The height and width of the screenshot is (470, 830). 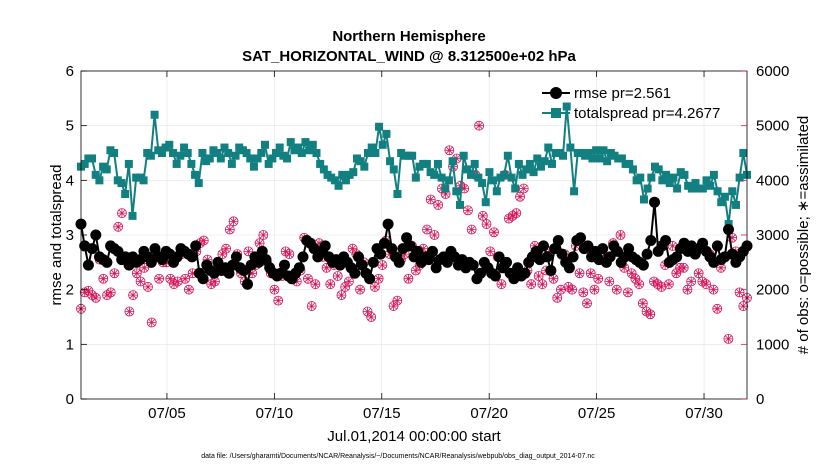 What do you see at coordinates (772, 71) in the screenshot?
I see `y2-tick-label: 6000` at bounding box center [772, 71].